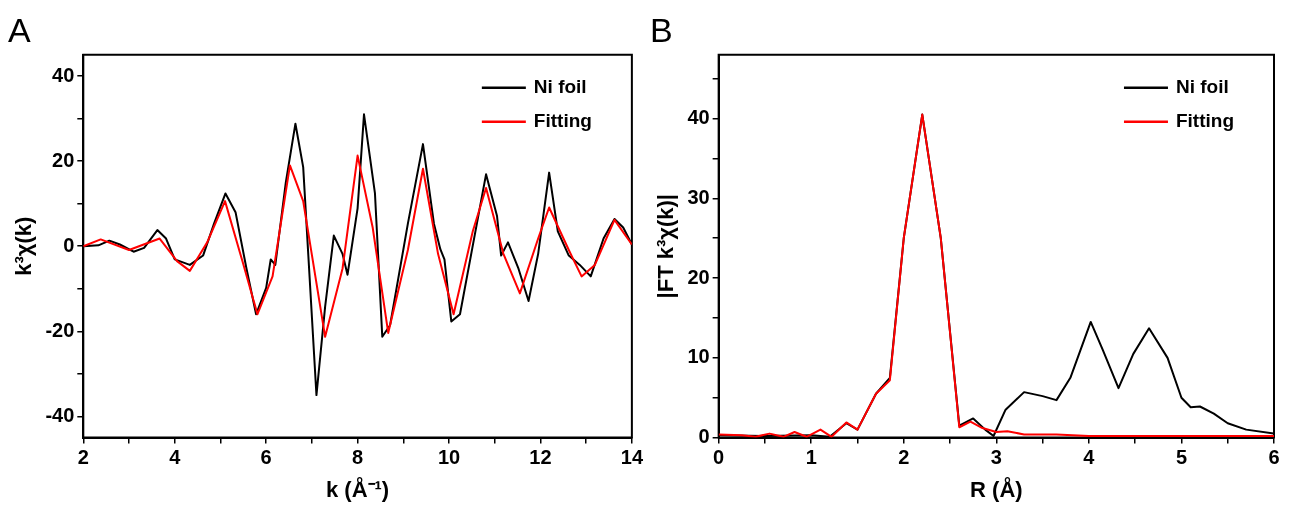  Describe the element at coordinates (60, 329) in the screenshot. I see `y-tick-label: -20` at that location.